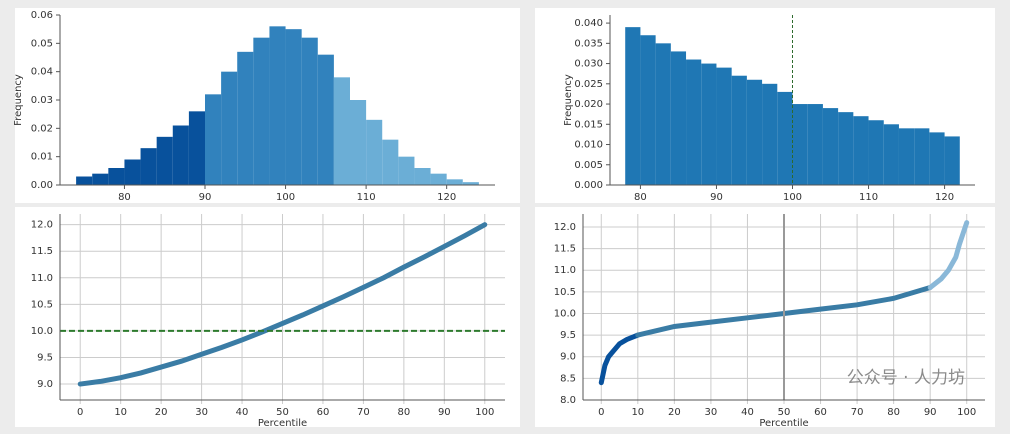 The image size is (1010, 434). Describe the element at coordinates (588, 185) in the screenshot. I see `y-tick-label: 0.000` at that location.